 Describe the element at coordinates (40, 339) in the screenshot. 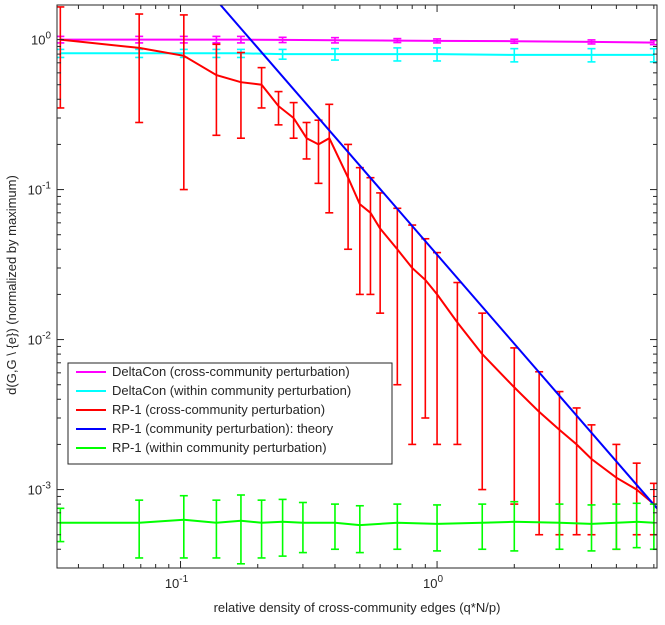

I see `y-tick-label: 10⁻²` at that location.